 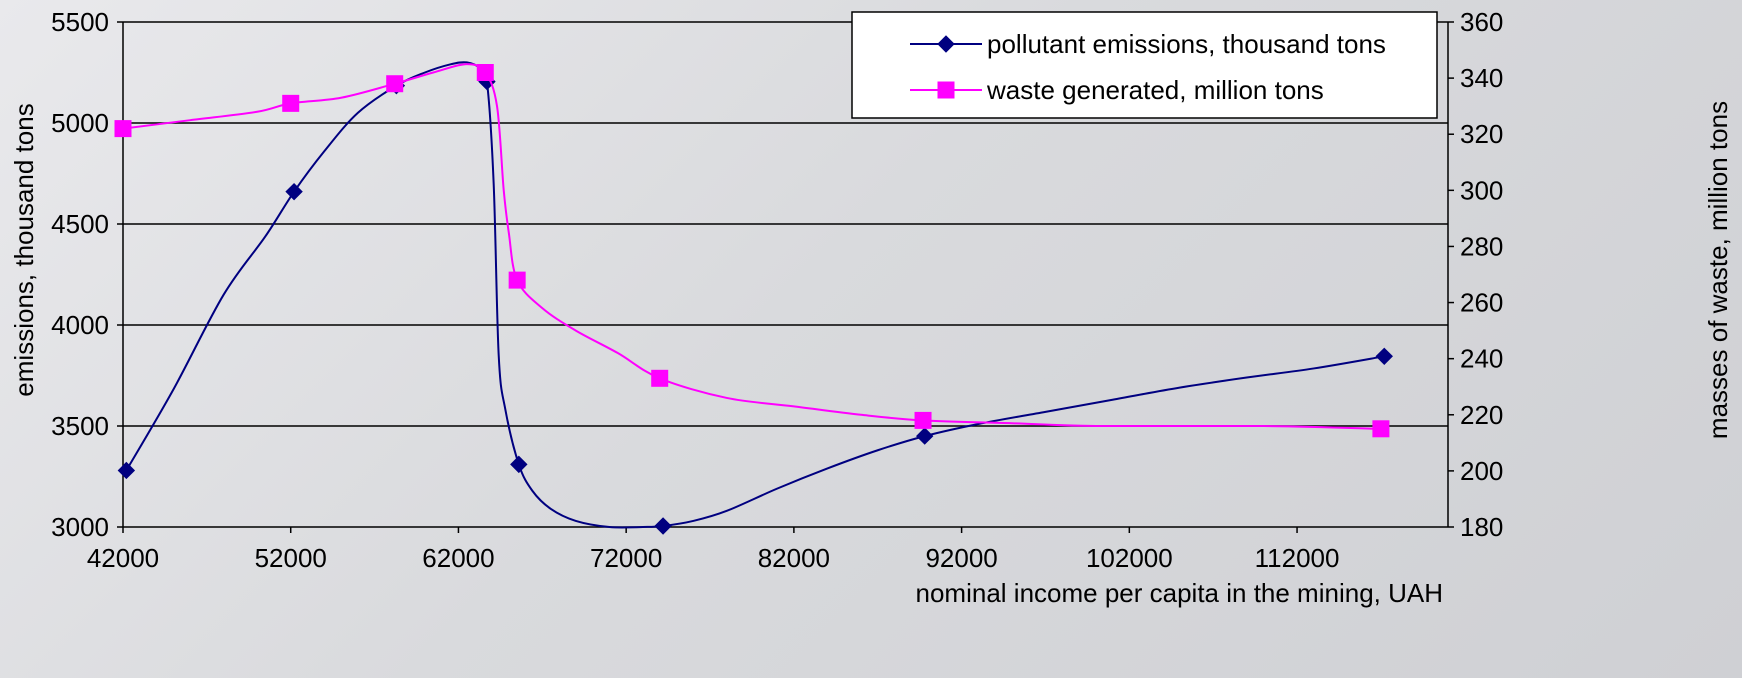 What do you see at coordinates (1481, 22) in the screenshot?
I see `y-right-tick-label: 360` at bounding box center [1481, 22].